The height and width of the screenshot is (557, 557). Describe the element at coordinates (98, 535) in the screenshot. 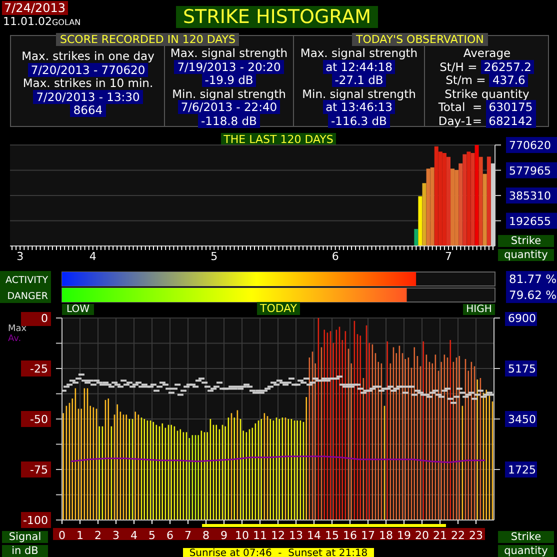

I see `x-tick-label: 2` at that location.